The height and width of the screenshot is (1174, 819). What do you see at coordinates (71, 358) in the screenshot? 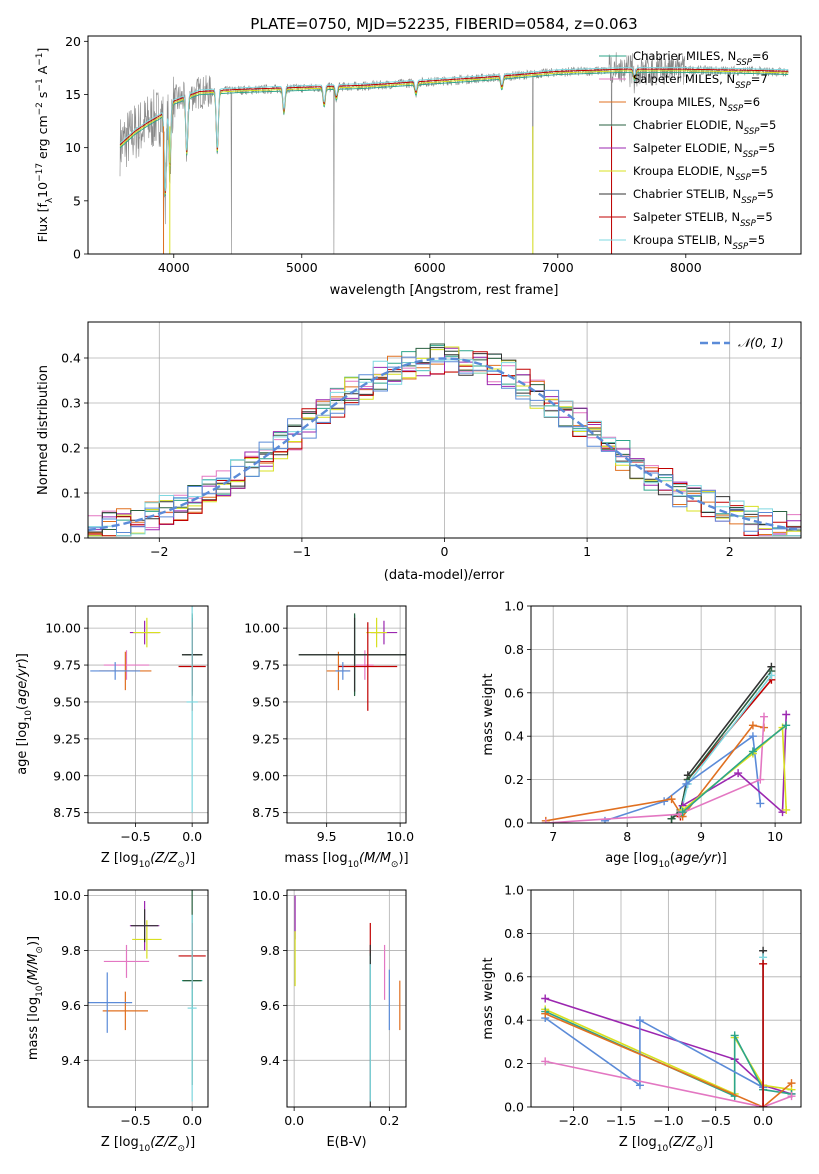
I see `y-tick-label: 0.4` at bounding box center [71, 358].